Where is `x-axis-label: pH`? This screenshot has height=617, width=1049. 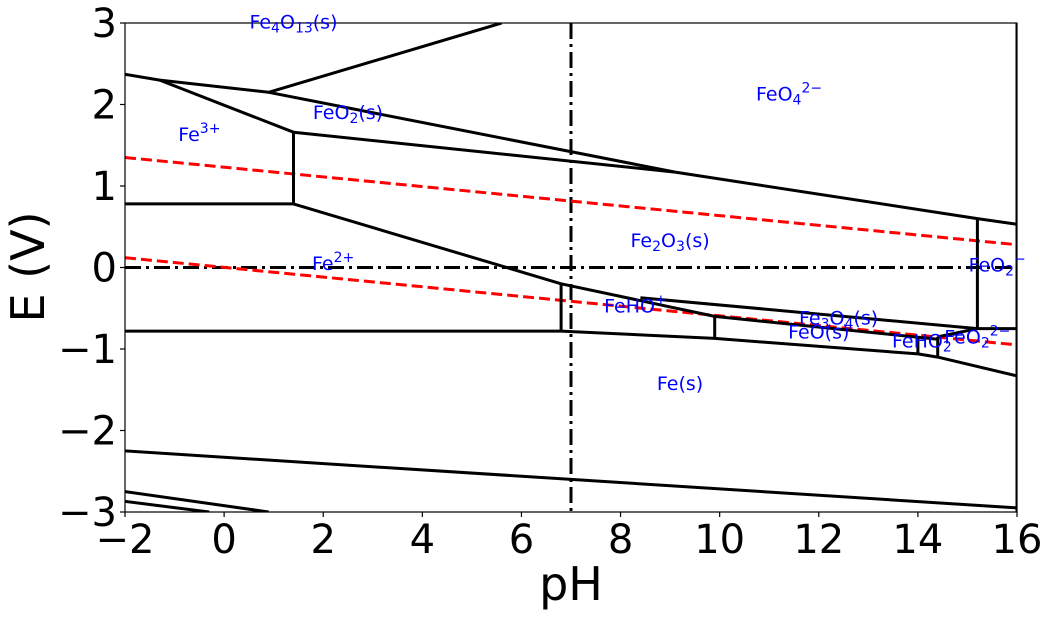
x-axis-label: pH is located at coordinates (571, 584).